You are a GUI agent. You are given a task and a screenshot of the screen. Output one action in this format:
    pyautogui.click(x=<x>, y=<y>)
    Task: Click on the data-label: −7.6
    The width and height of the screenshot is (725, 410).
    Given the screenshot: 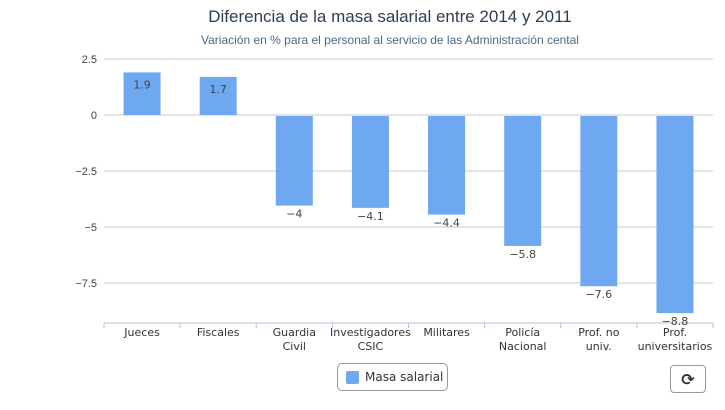 What is the action you would take?
    pyautogui.click(x=598, y=294)
    